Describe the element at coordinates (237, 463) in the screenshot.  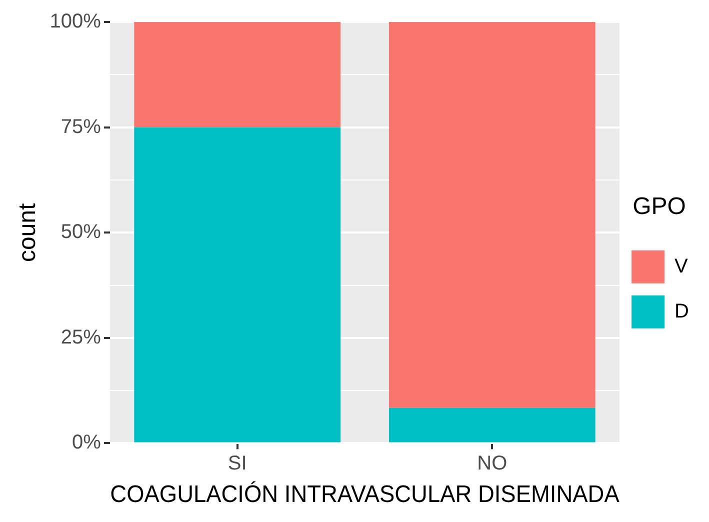
I see `x-tick-label: SI` at that location.